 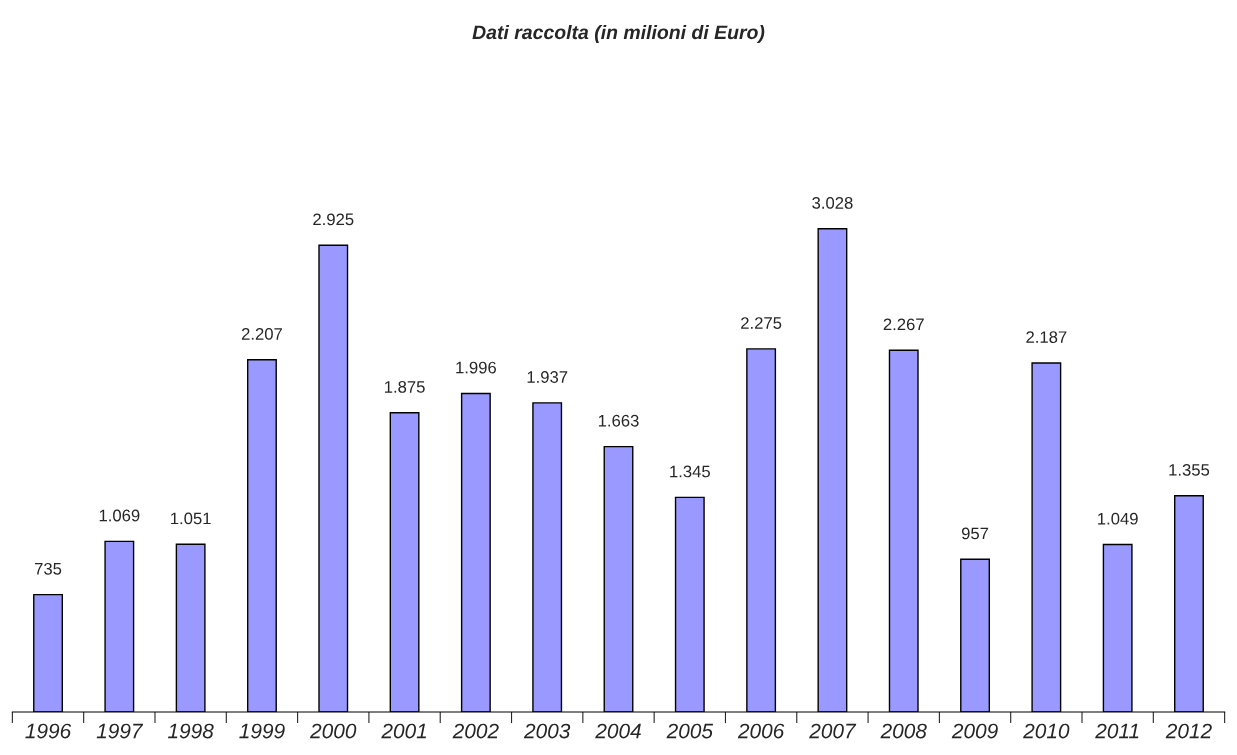 I want to click on x-tick-label: 2010, so click(x=1046, y=731).